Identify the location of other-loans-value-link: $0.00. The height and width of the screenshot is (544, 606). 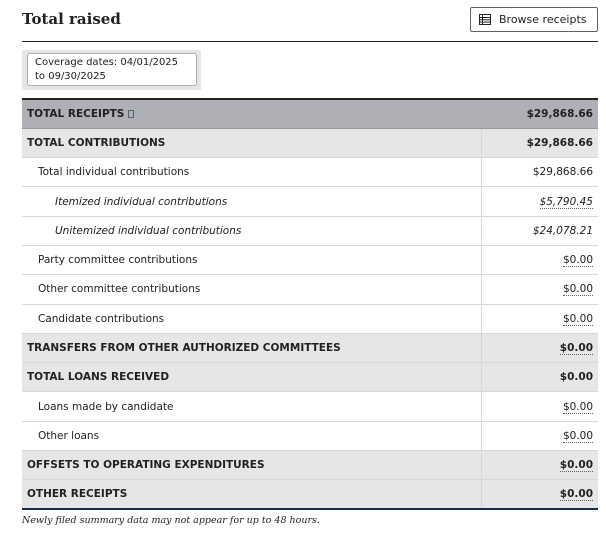
(577, 436).